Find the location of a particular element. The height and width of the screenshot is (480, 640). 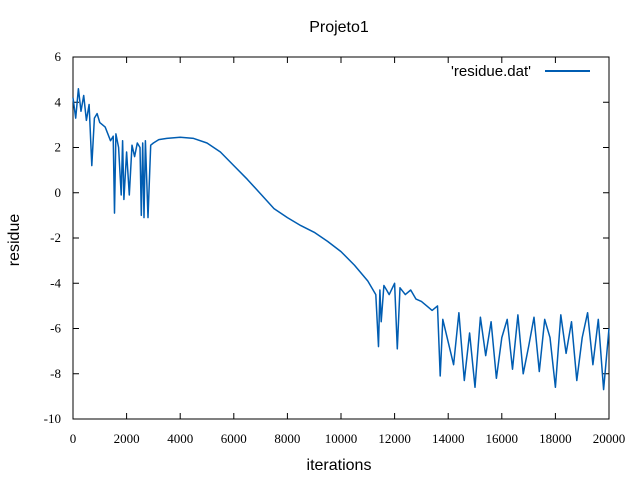

x-tick-label: 6000 is located at coordinates (234, 438).